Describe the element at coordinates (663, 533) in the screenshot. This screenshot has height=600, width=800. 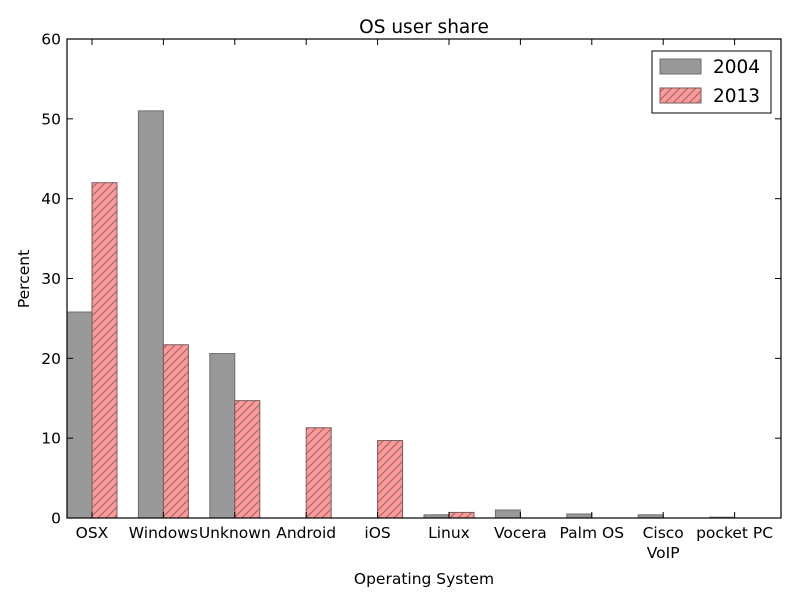
I see `x-tick-label: Cisco` at that location.